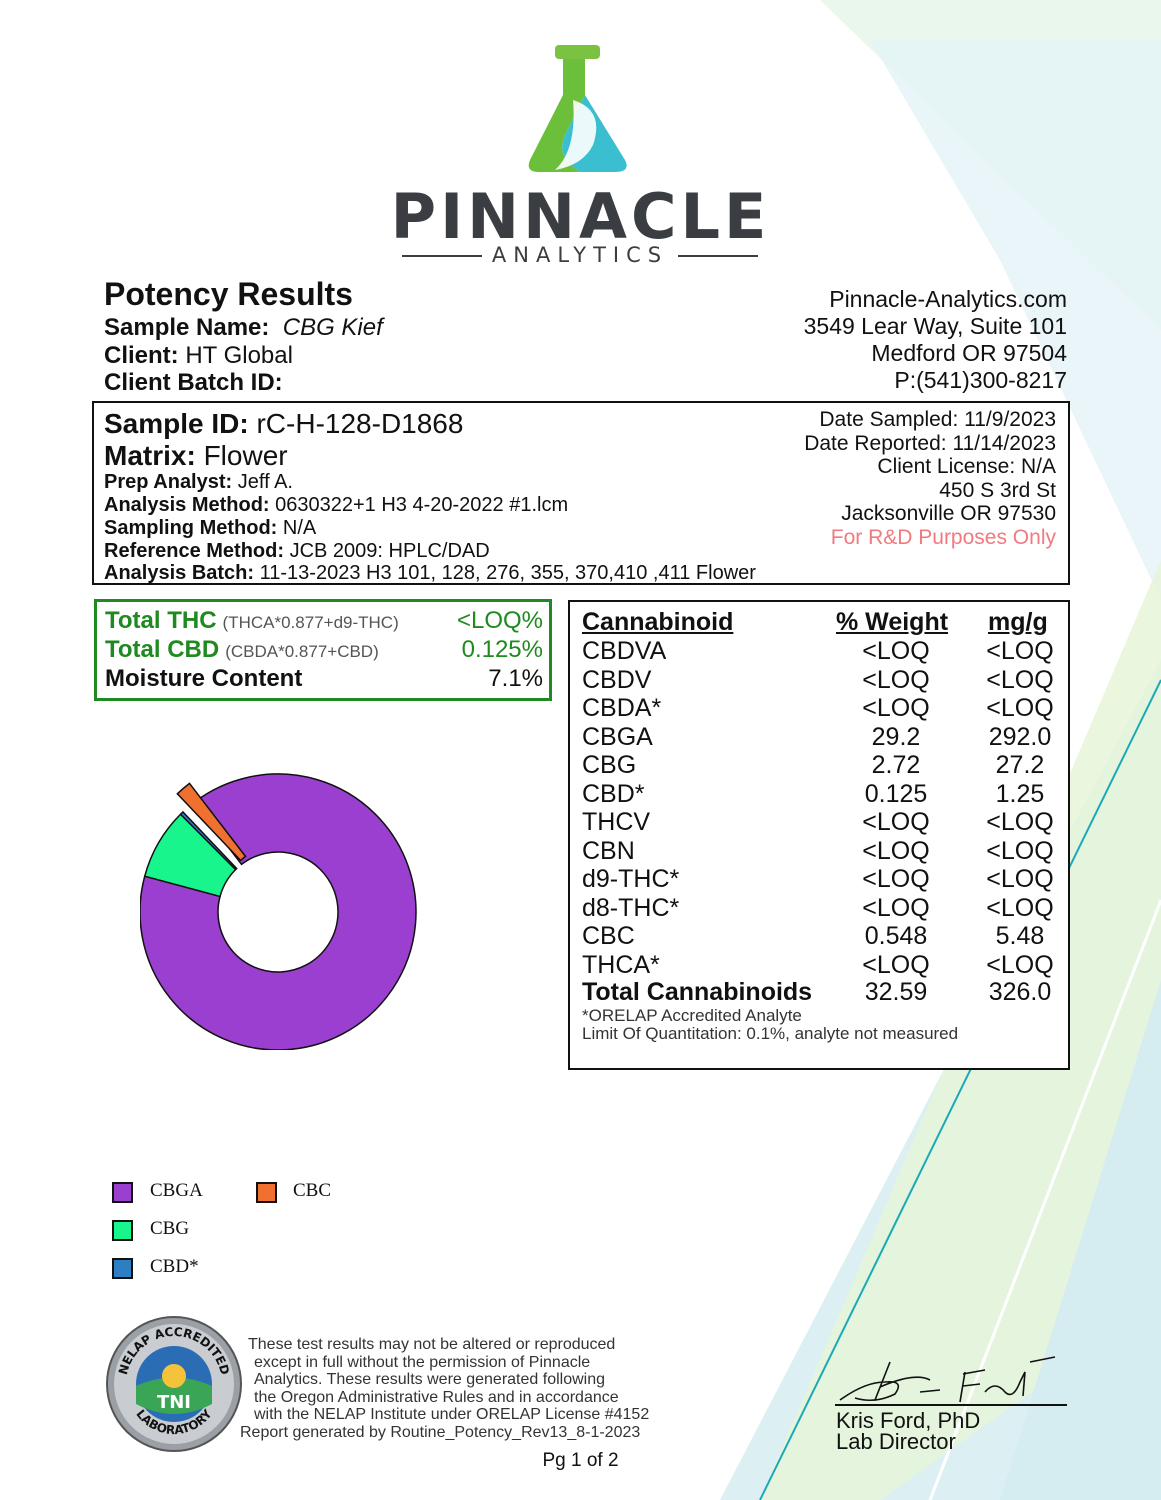 Image resolution: width=1161 pixels, height=1500 pixels. What do you see at coordinates (935, 326) in the screenshot?
I see `lab-address-line1: 3549 Lear Way, Suite 101` at bounding box center [935, 326].